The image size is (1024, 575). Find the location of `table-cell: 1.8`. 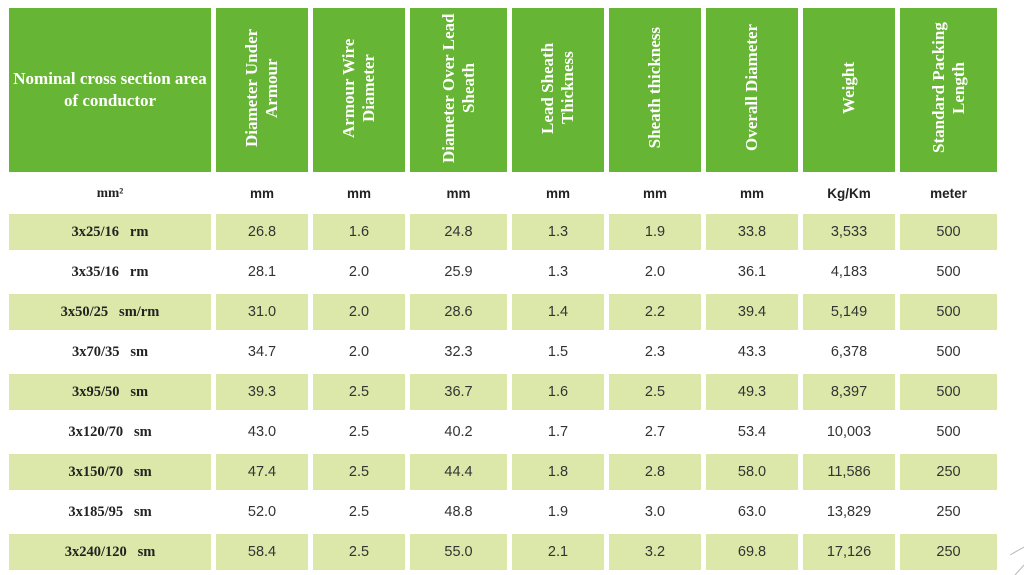

table-cell: 1.8 is located at coordinates (558, 472).